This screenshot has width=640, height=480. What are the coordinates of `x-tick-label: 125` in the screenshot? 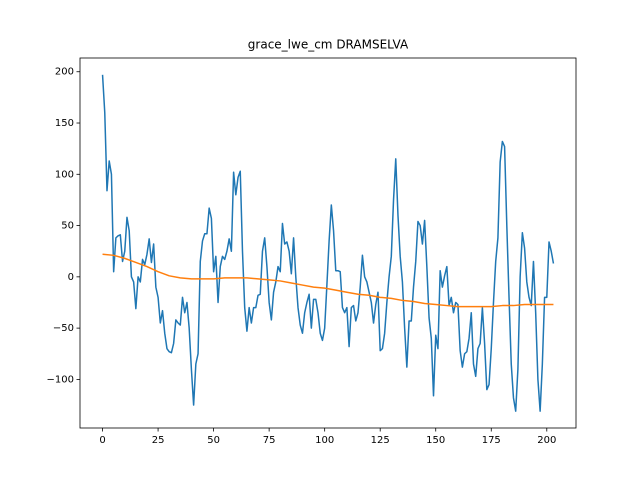 It's located at (380, 440).